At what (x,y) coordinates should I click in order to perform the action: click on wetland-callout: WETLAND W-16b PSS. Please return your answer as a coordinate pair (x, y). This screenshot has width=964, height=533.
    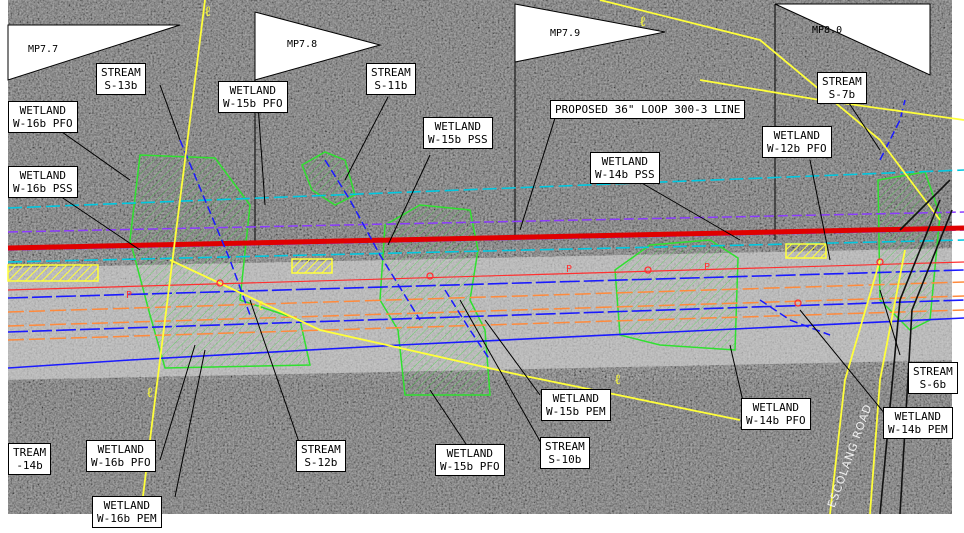
    Looking at the image, I should click on (43, 182).